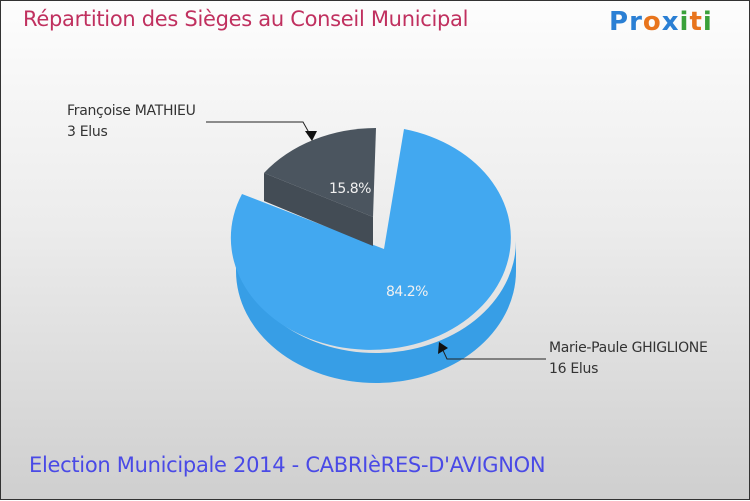 The height and width of the screenshot is (501, 750). I want to click on seat-count: 16 Elus, so click(574, 369).